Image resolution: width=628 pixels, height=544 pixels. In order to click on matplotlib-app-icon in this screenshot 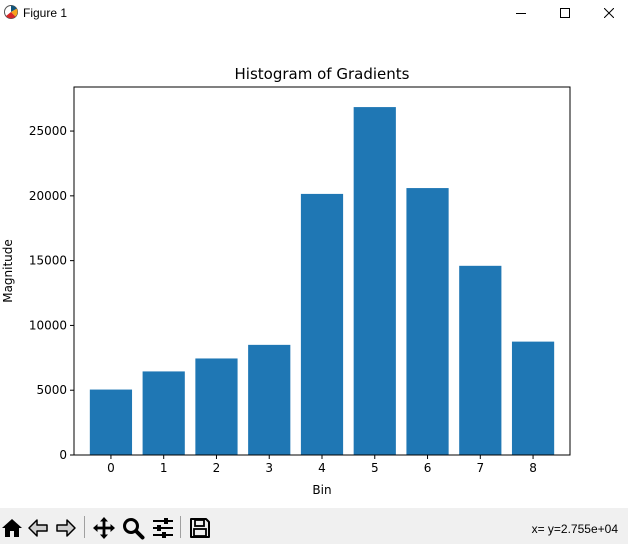, I will do `click(11, 12)`.